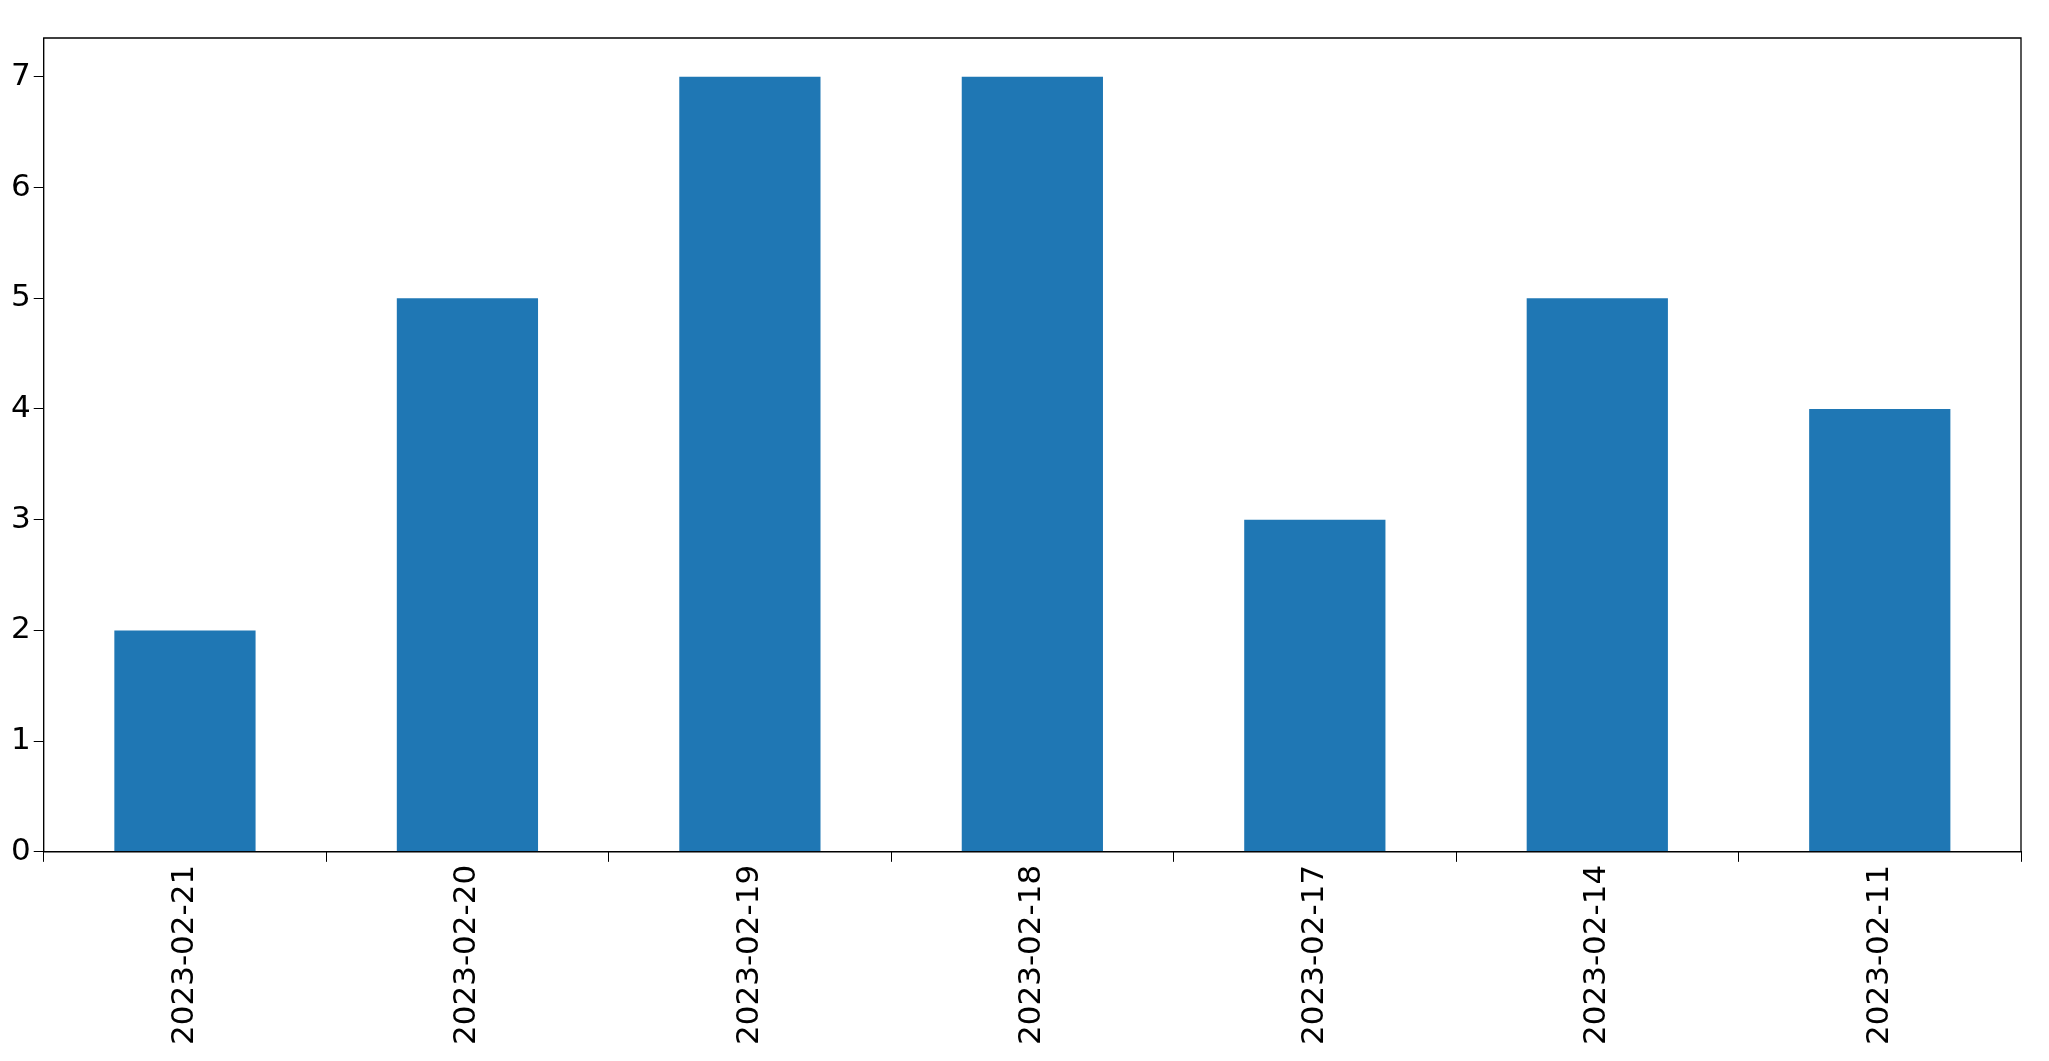 This screenshot has height=1061, width=2049. I want to click on y-tick-label: 3, so click(20, 516).